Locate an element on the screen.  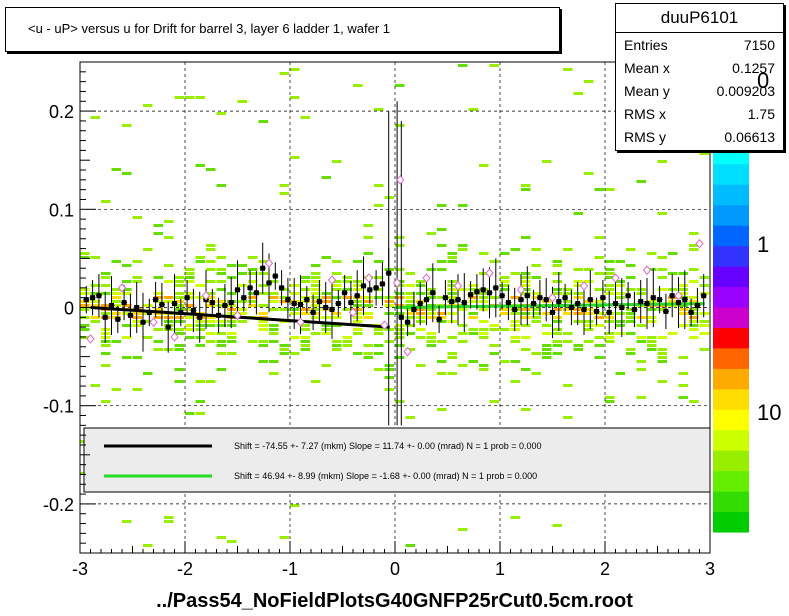
stats-value: 0.06613 is located at coordinates (749, 137).